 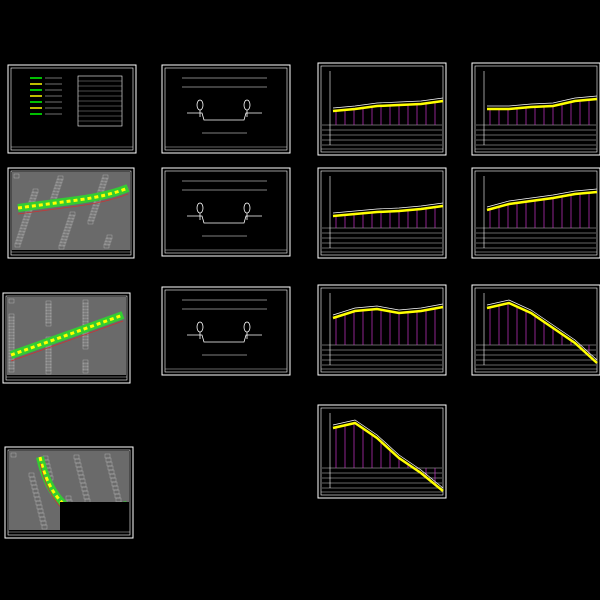 I want to click on map-blank, so click(x=94, y=516).